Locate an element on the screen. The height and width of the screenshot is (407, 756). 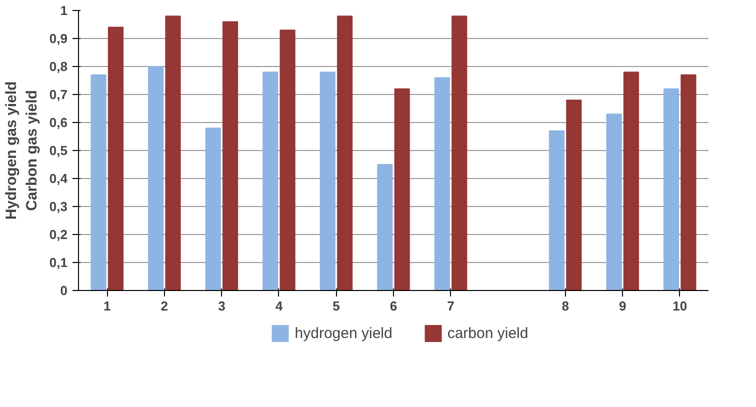
x-tick-label: 8 is located at coordinates (565, 306).